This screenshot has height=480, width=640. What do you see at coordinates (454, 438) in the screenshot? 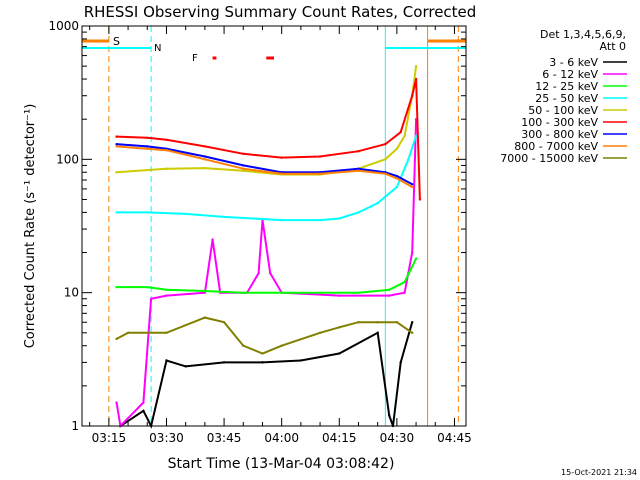
I see `x-tick-label: 04:45` at bounding box center [454, 438].